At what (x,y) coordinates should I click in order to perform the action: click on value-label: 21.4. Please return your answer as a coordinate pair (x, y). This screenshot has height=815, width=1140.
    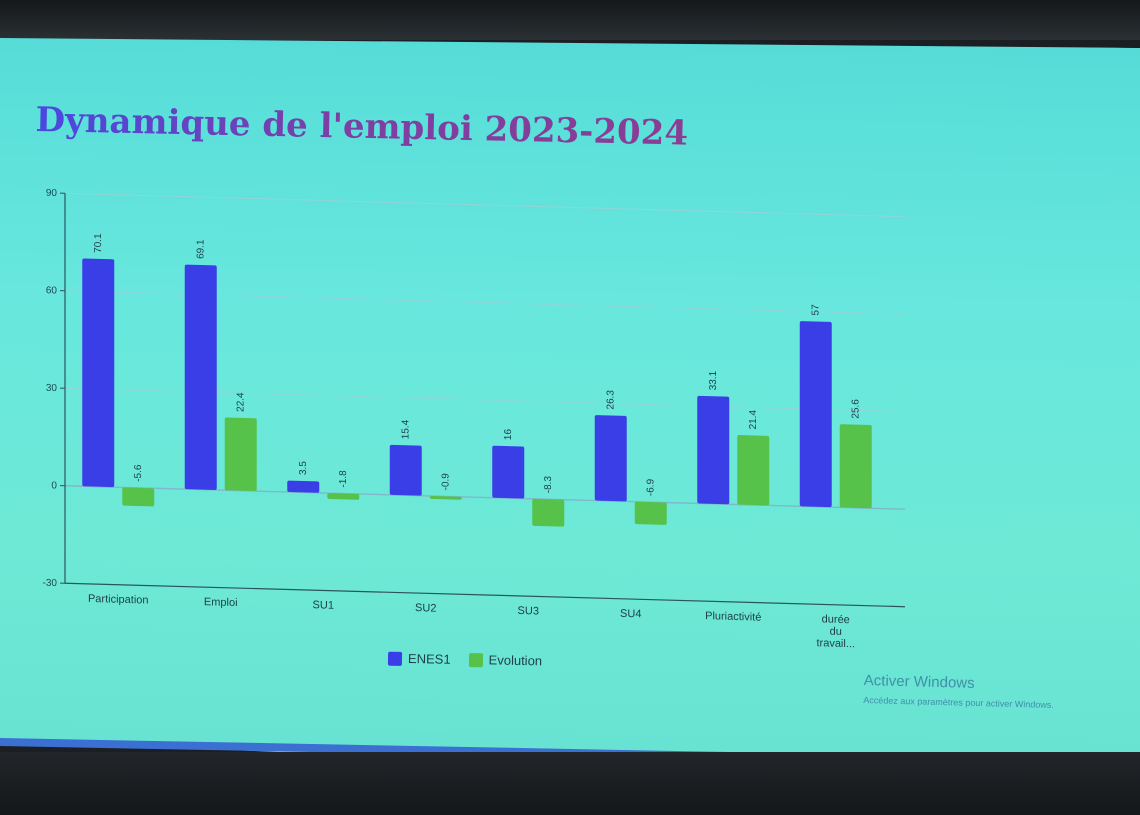
    Looking at the image, I should click on (753, 419).